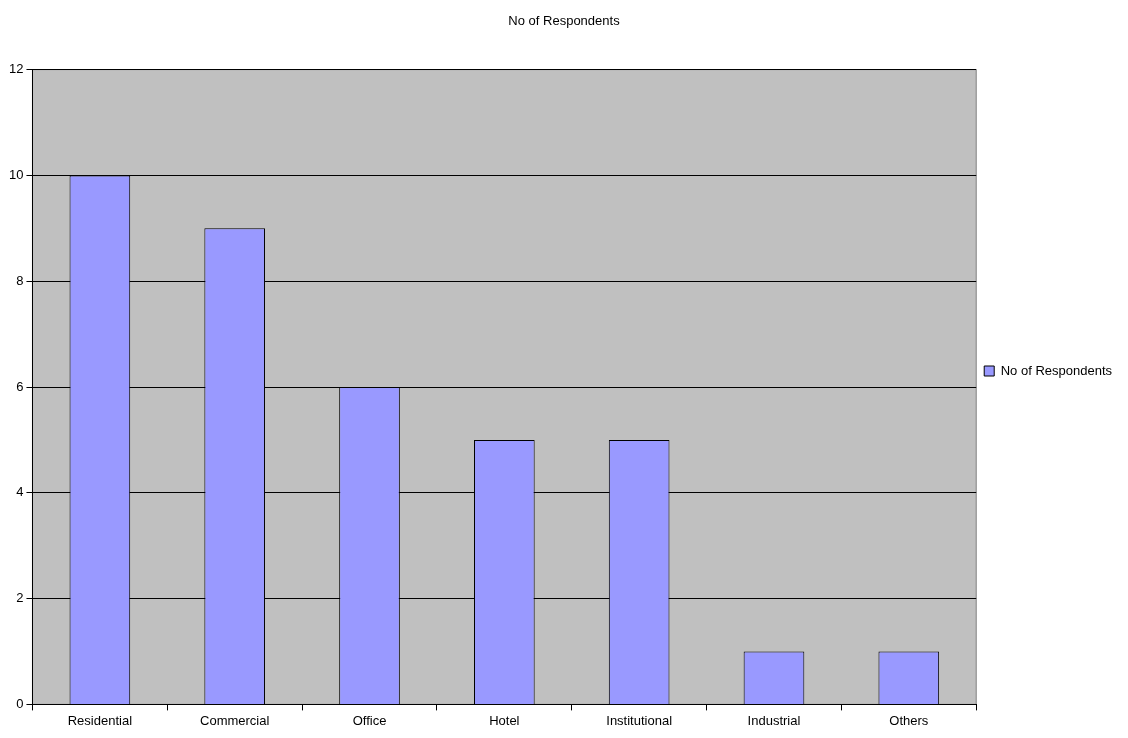 The height and width of the screenshot is (738, 1128). I want to click on y-tick-label: 4, so click(20, 492).